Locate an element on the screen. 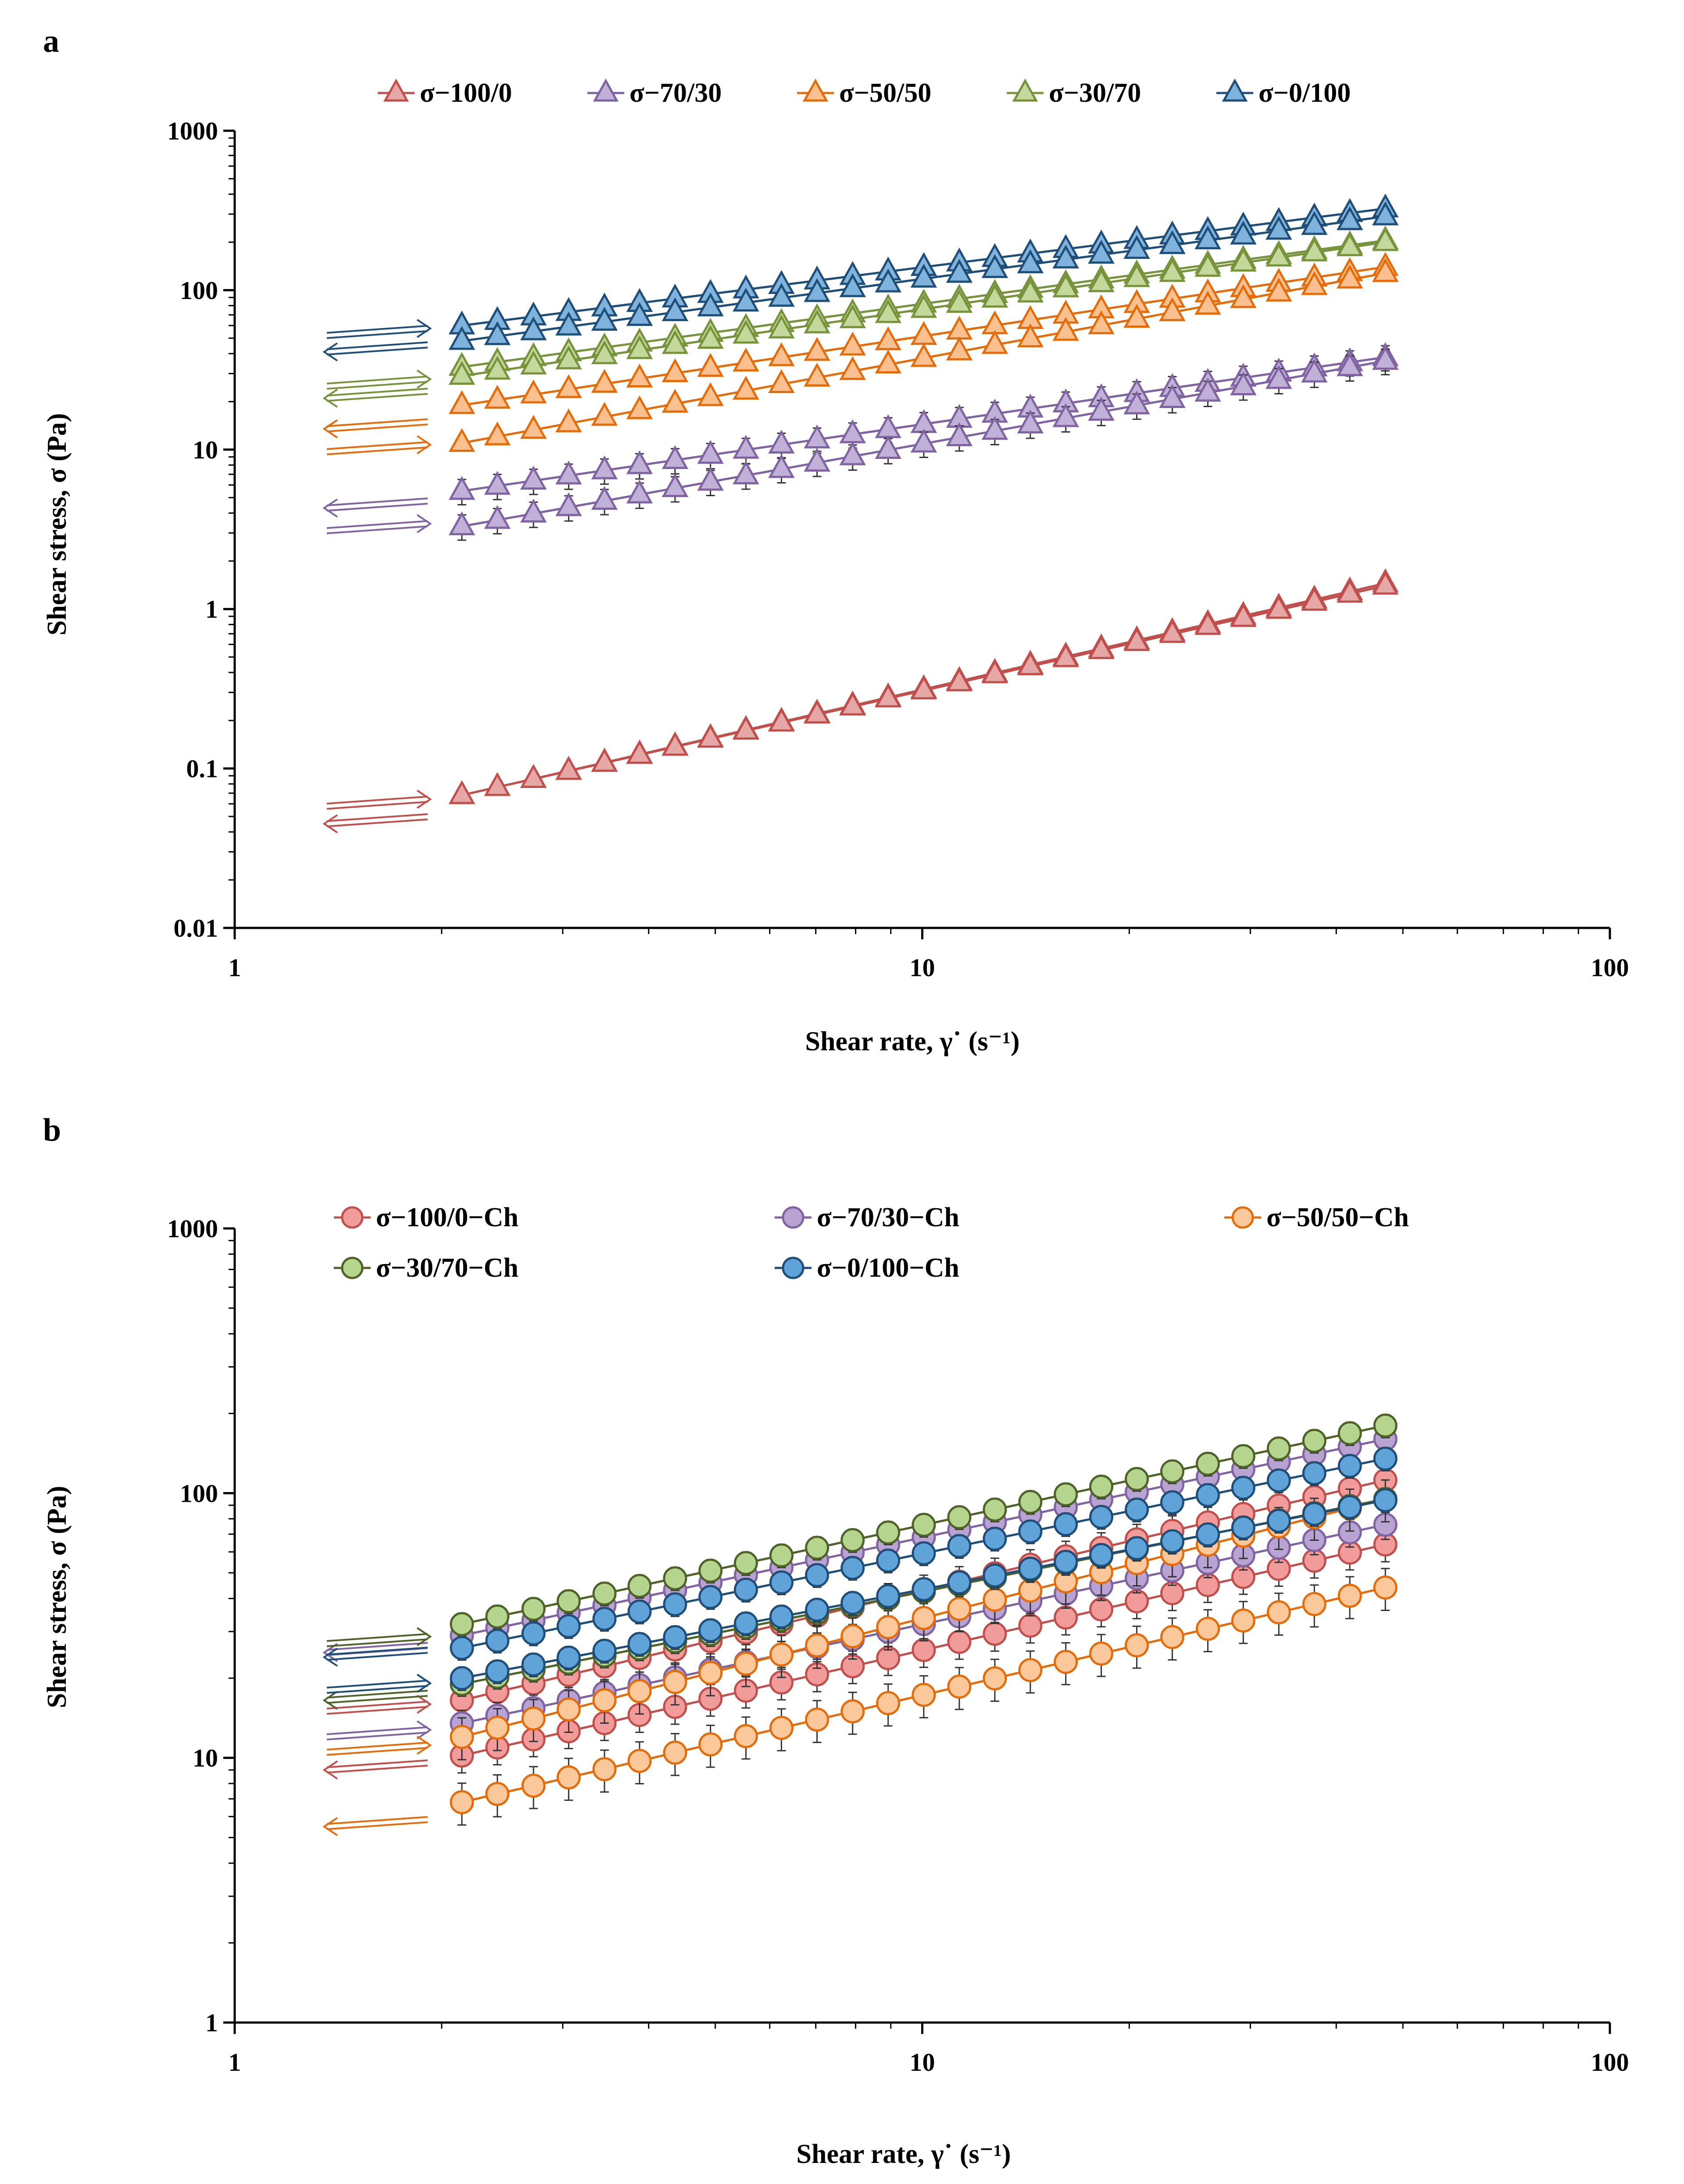 The width and height of the screenshot is (1684, 2184). panel-b-direction-arrows is located at coordinates (377, 1731).